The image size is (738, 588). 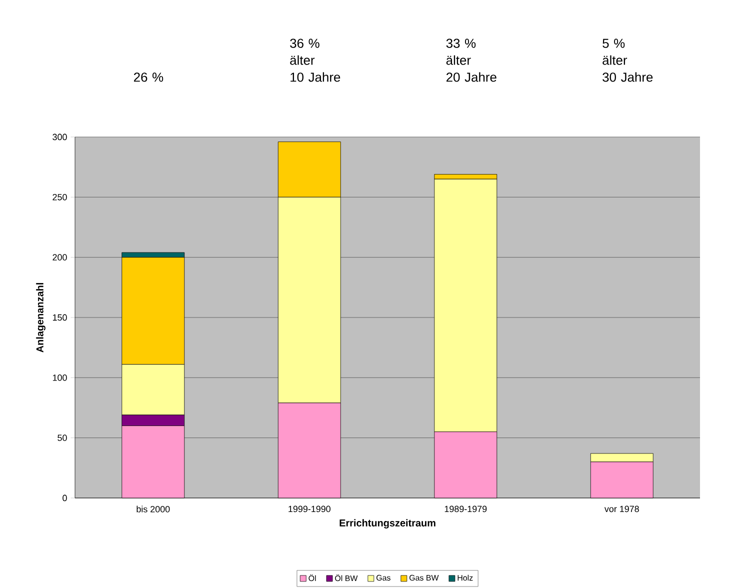 I want to click on text: 33 % älter 20 Jahre, so click(x=471, y=60).